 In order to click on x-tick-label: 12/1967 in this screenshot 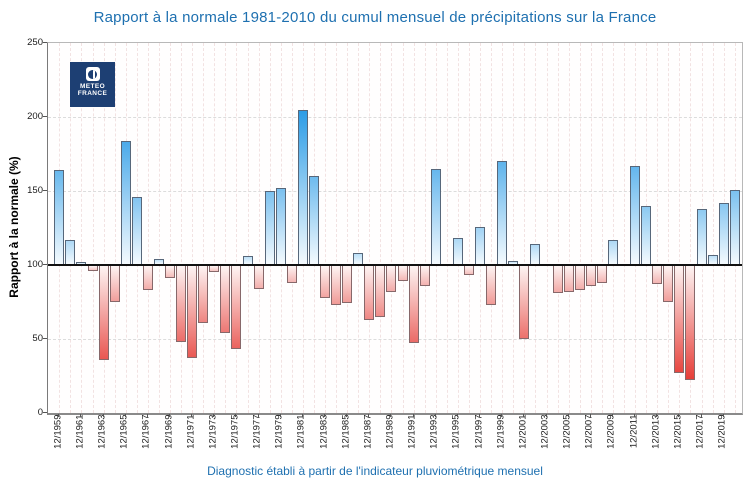, I will do `click(146, 431)`.